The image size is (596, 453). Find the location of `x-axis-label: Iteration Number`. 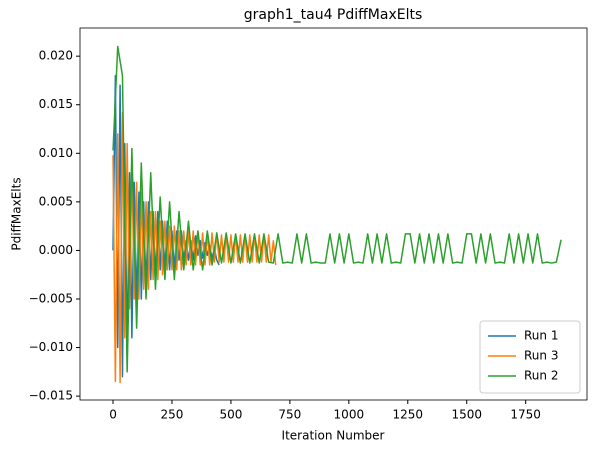

x-axis-label: Iteration Number is located at coordinates (333, 436).